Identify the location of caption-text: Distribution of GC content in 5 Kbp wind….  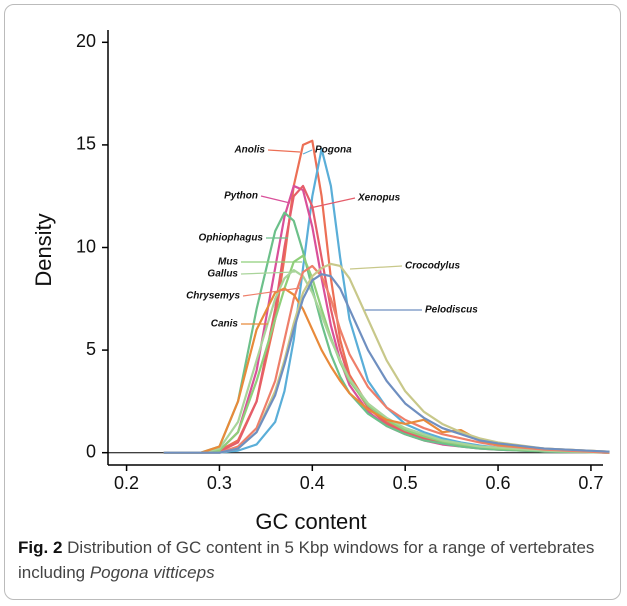
(306, 560).